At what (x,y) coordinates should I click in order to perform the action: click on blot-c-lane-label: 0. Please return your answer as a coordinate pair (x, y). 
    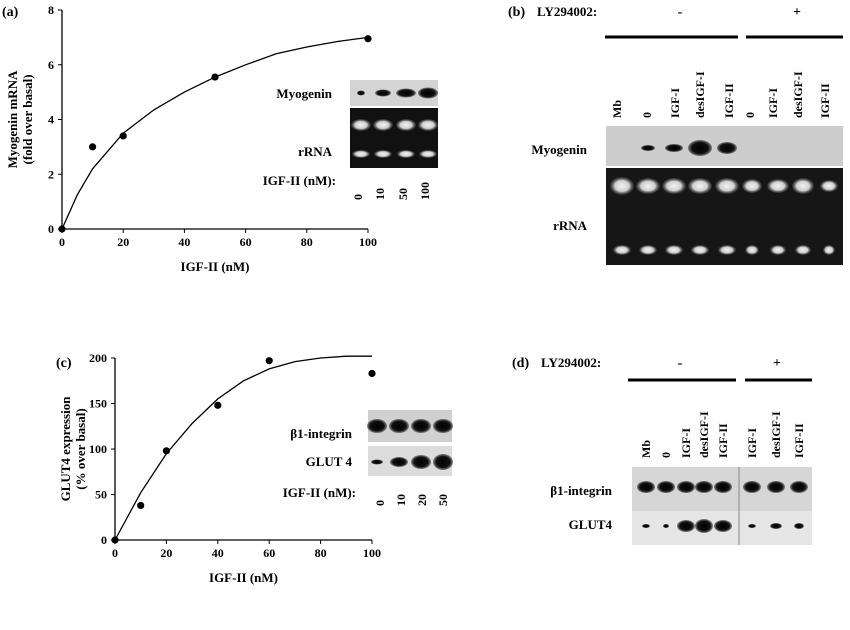
    Looking at the image, I should click on (380, 503).